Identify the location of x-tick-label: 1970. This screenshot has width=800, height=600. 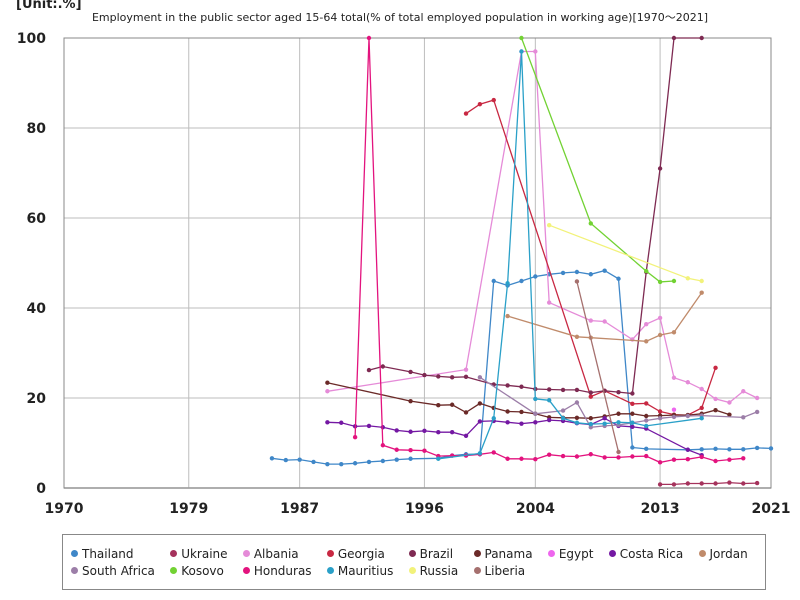
(64, 509).